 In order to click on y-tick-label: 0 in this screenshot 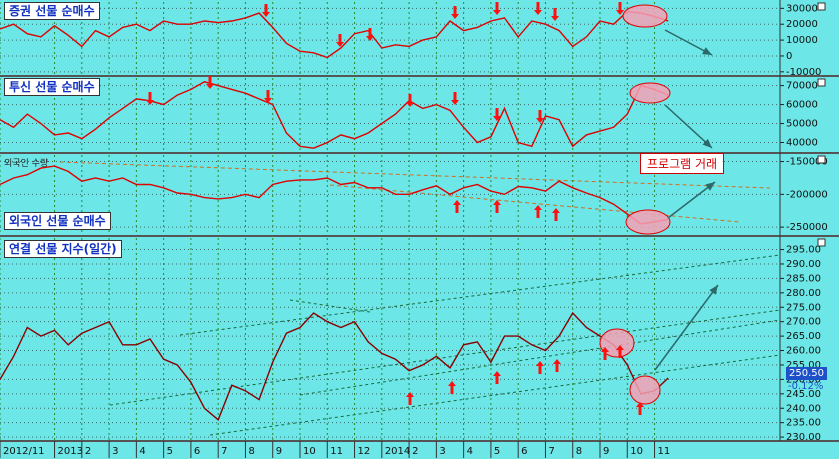, I will do `click(789, 56)`.